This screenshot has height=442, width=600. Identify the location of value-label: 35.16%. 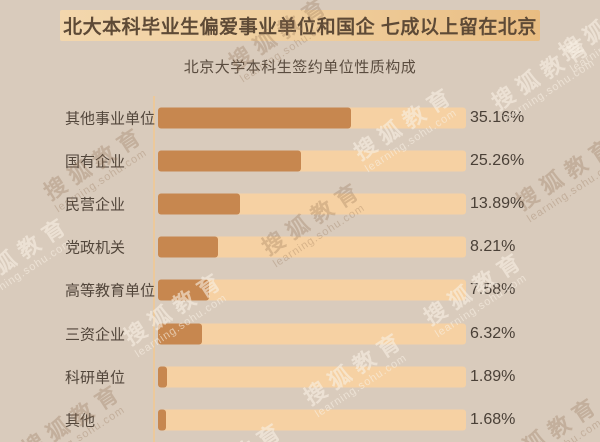
(497, 117).